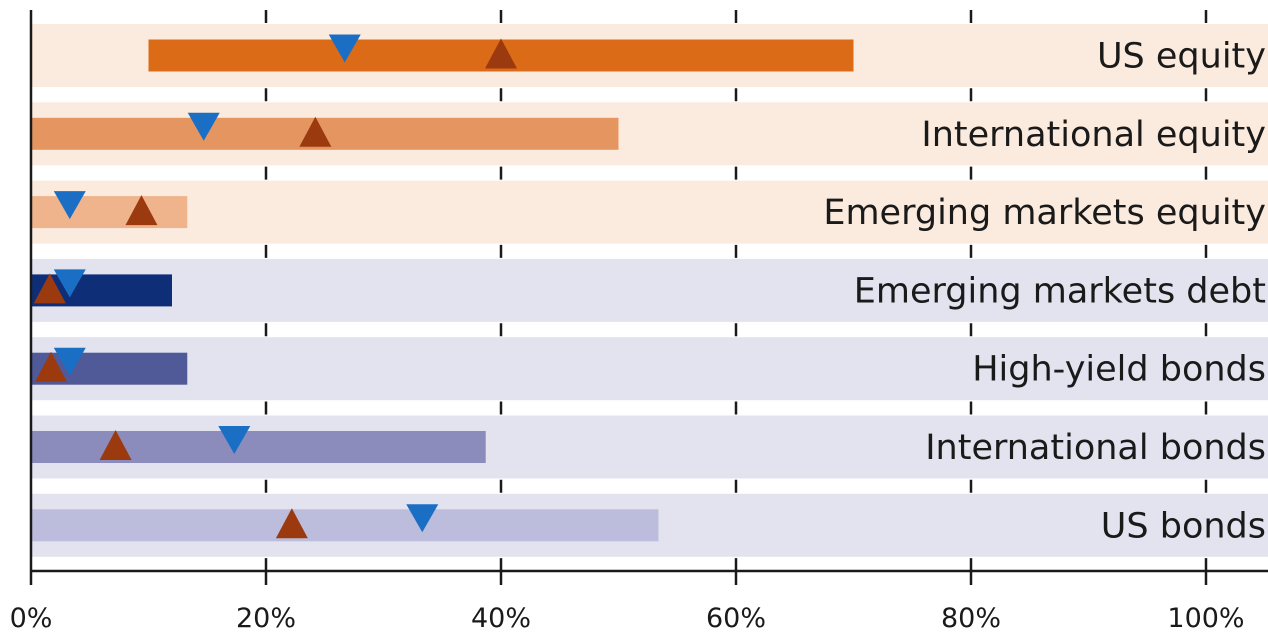  What do you see at coordinates (1095, 448) in the screenshot?
I see `category-label: International bonds` at bounding box center [1095, 448].